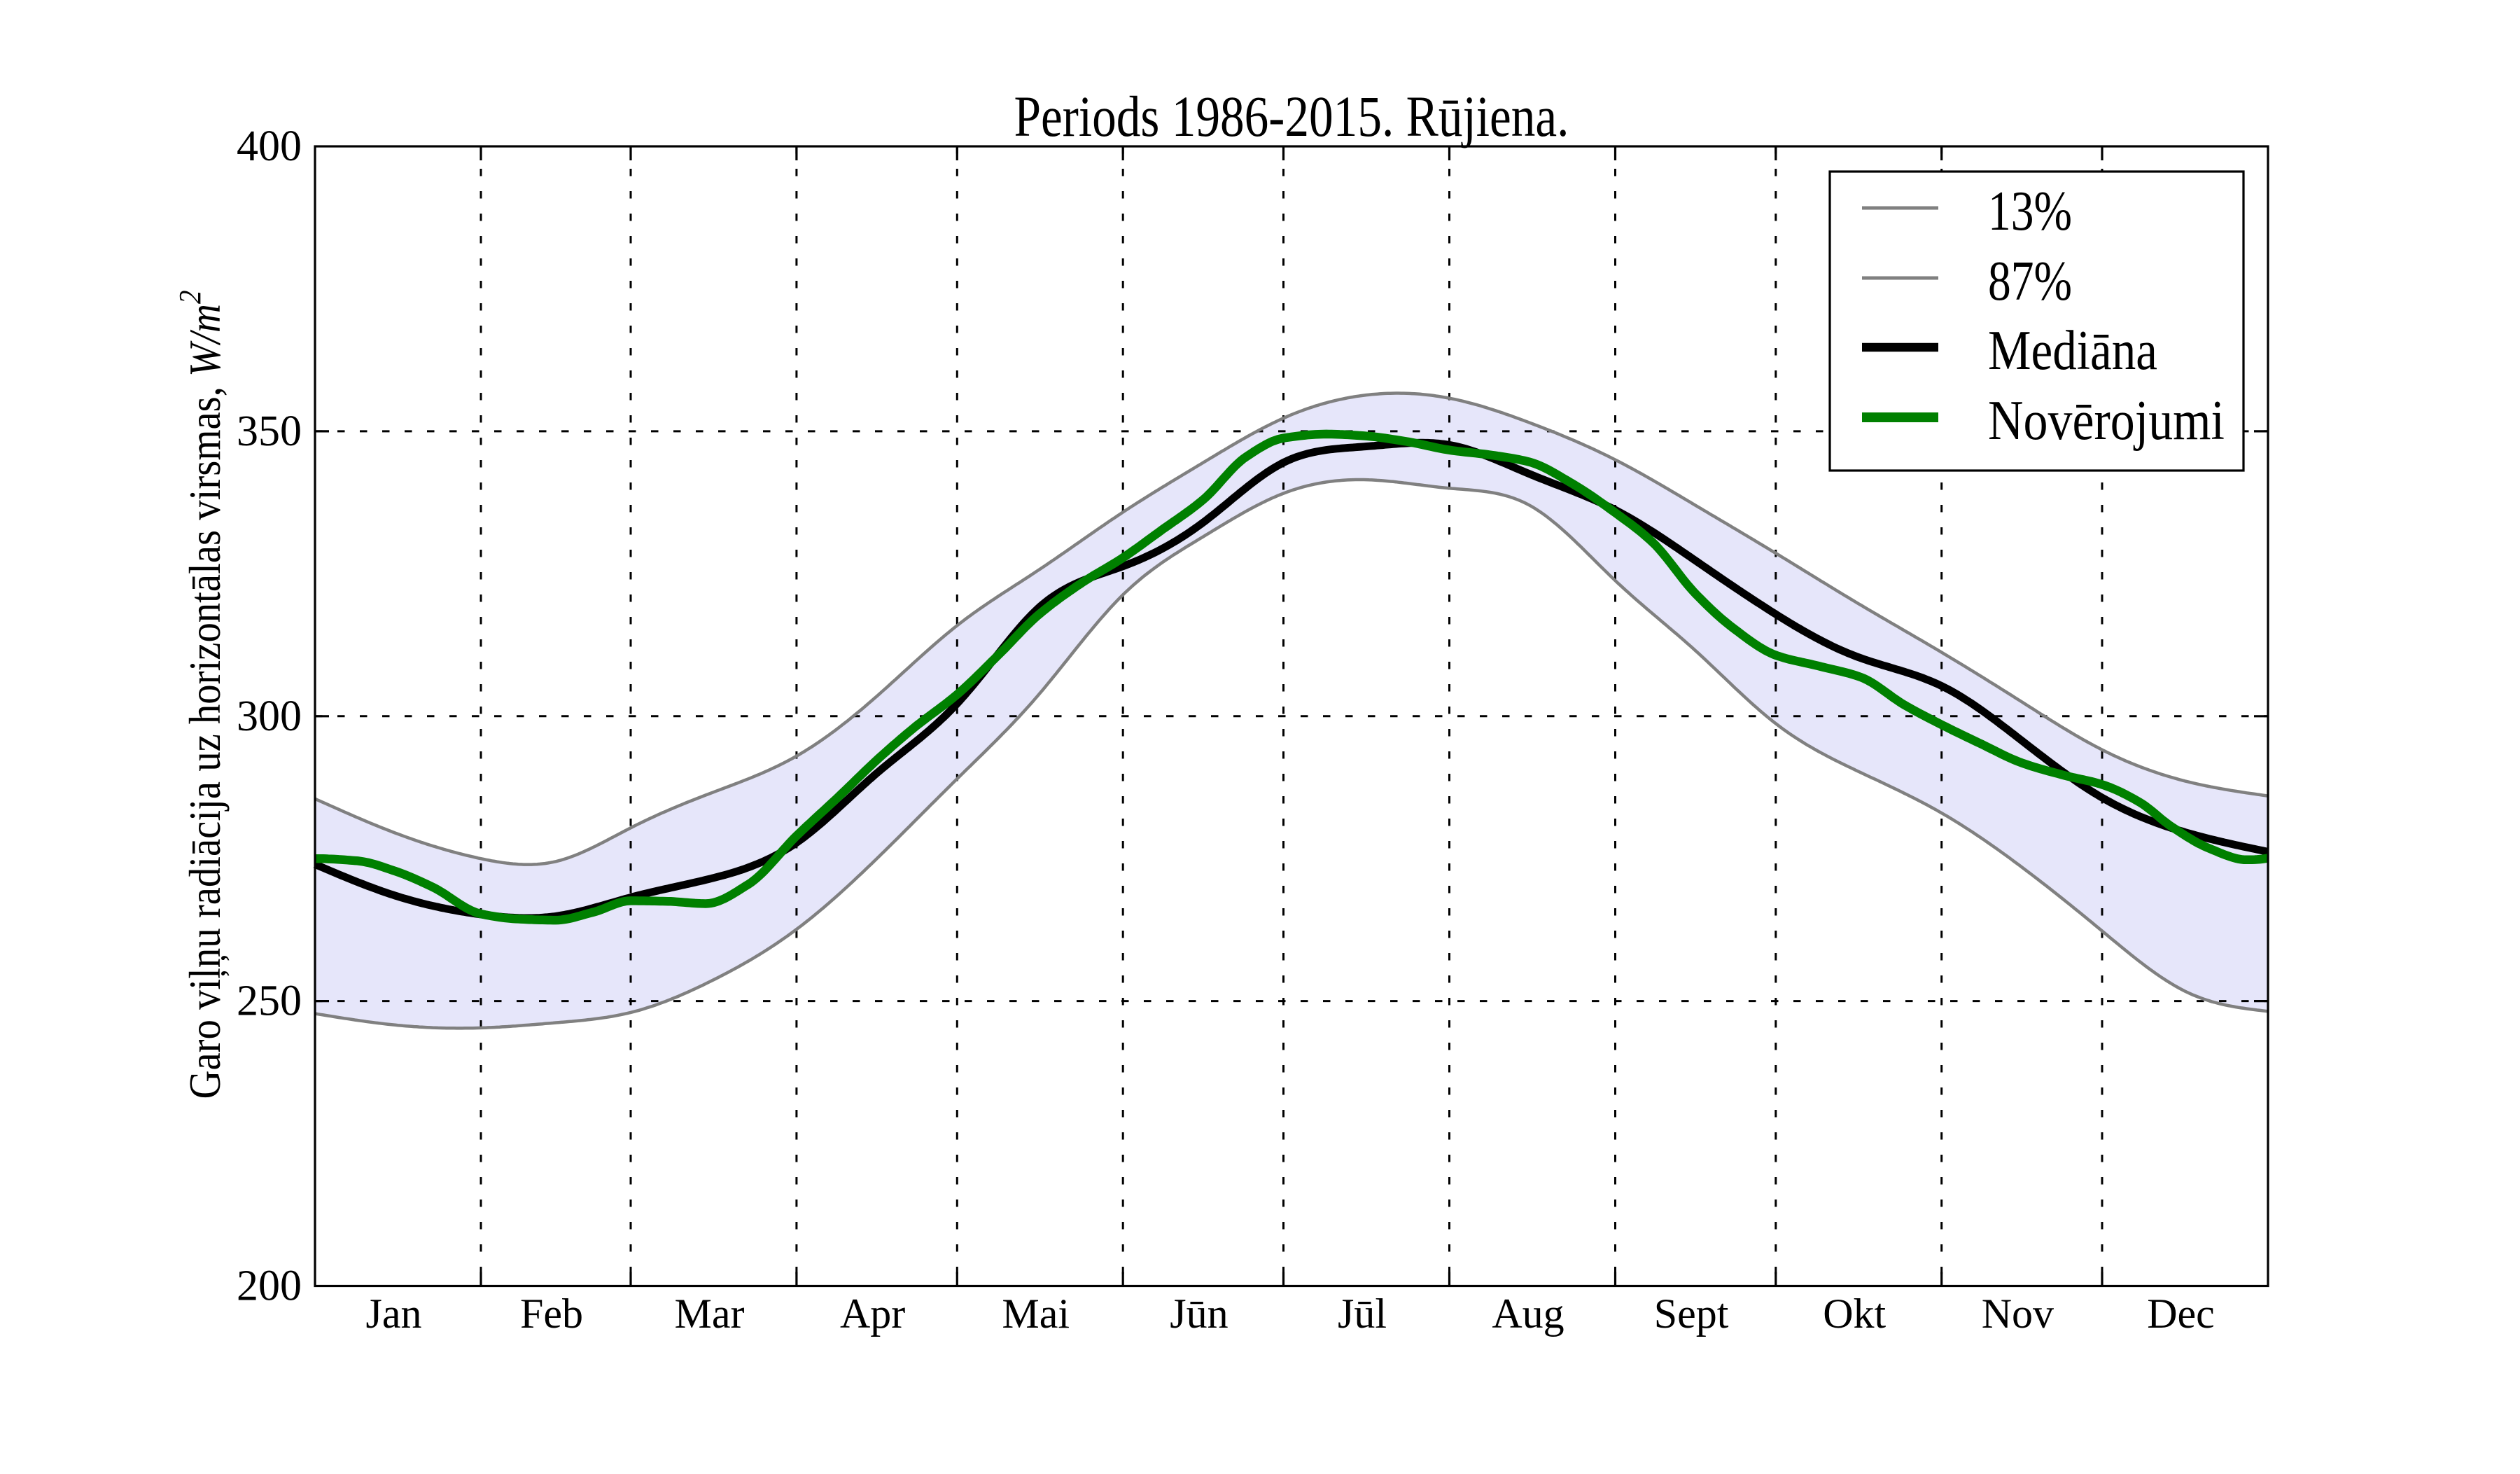  What do you see at coordinates (1199, 1314) in the screenshot?
I see `svg-text: Jūn` at bounding box center [1199, 1314].